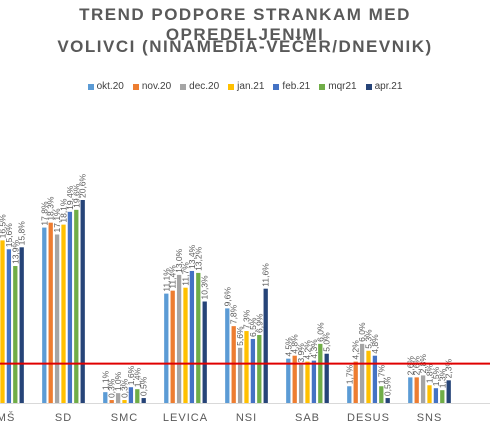 This screenshot has height=431, width=490. Describe the element at coordinates (368, 418) in the screenshot. I see `category-label: DESUS` at that location.